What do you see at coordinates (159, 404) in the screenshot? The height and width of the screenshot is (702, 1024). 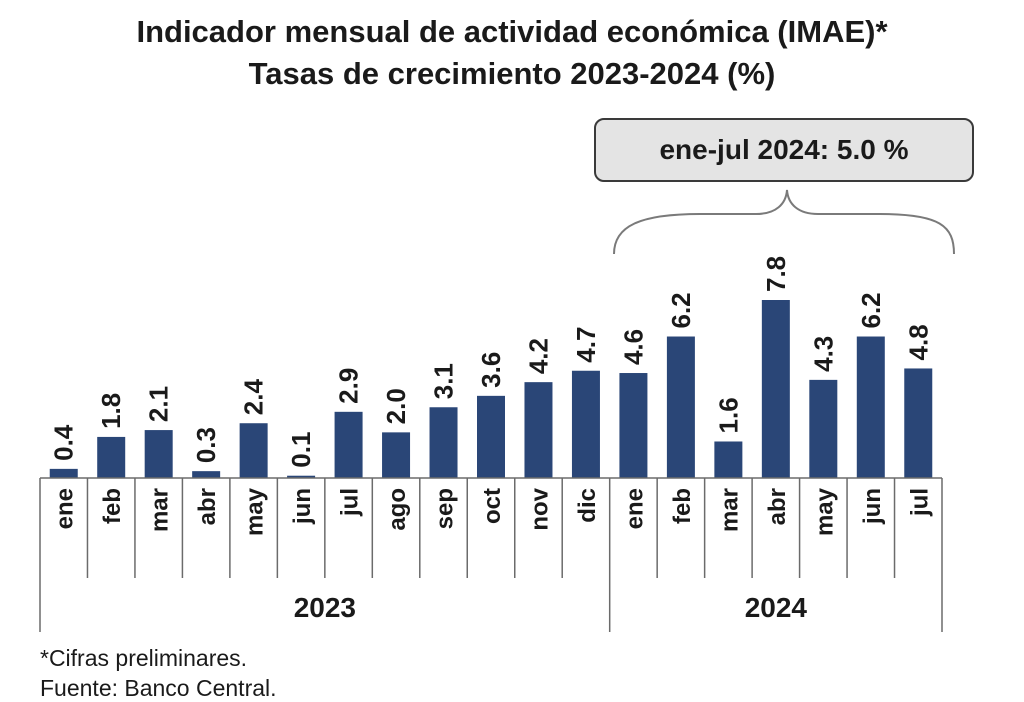 I see `data-label: 2.1` at bounding box center [159, 404].